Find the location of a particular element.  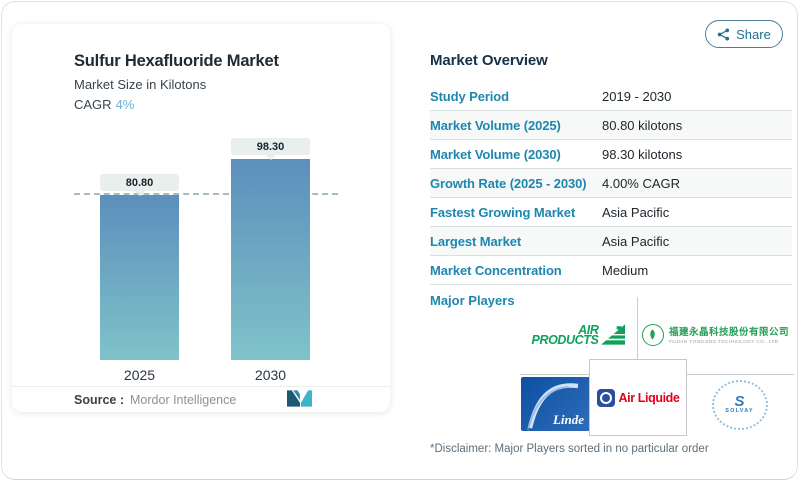

solvay-dotted-ellipse: S SOLVAY is located at coordinates (739, 404).